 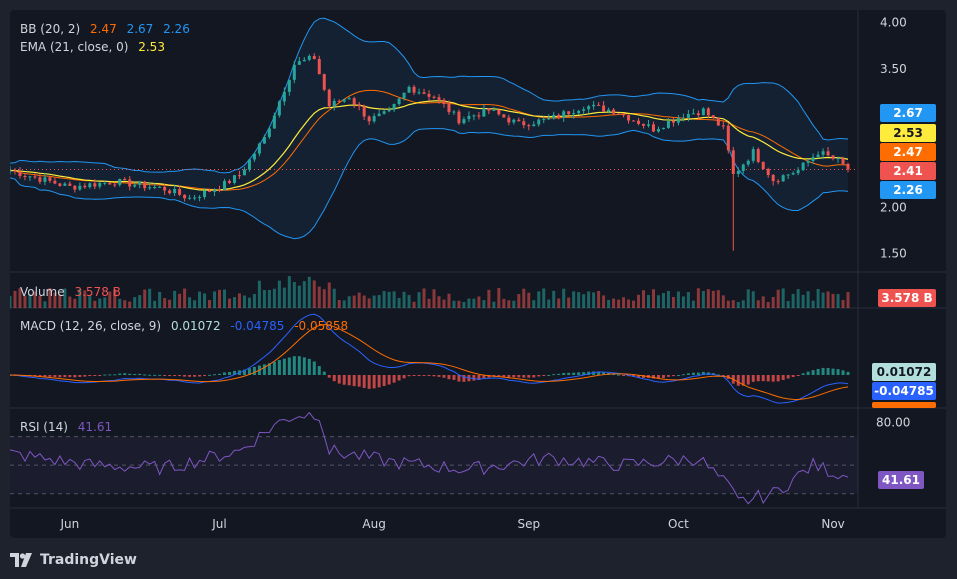 I want to click on rsi-legend: RSI (14) 41.61, so click(x=69, y=427).